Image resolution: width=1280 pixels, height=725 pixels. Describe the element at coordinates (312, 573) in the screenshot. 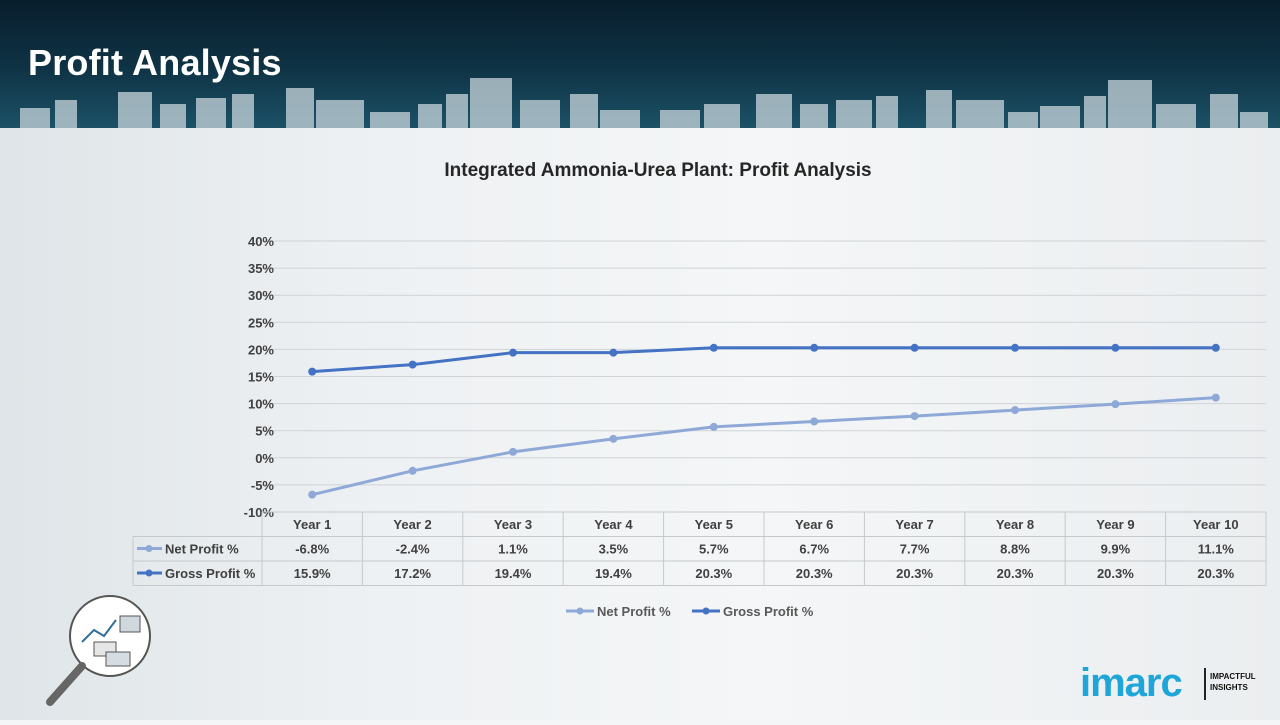

I see `data-label: 15.9%` at that location.